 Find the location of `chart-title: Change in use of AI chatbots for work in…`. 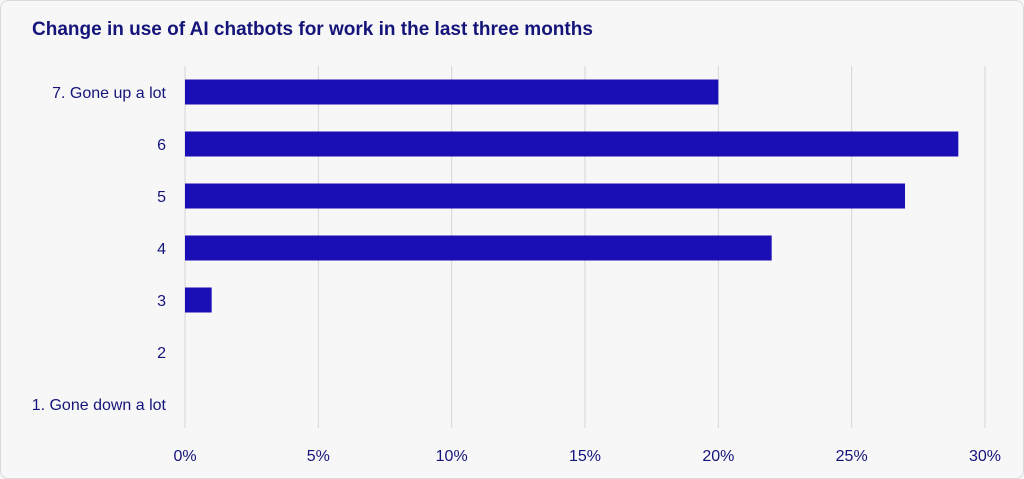

chart-title: Change in use of AI chatbots for work in… is located at coordinates (312, 29).